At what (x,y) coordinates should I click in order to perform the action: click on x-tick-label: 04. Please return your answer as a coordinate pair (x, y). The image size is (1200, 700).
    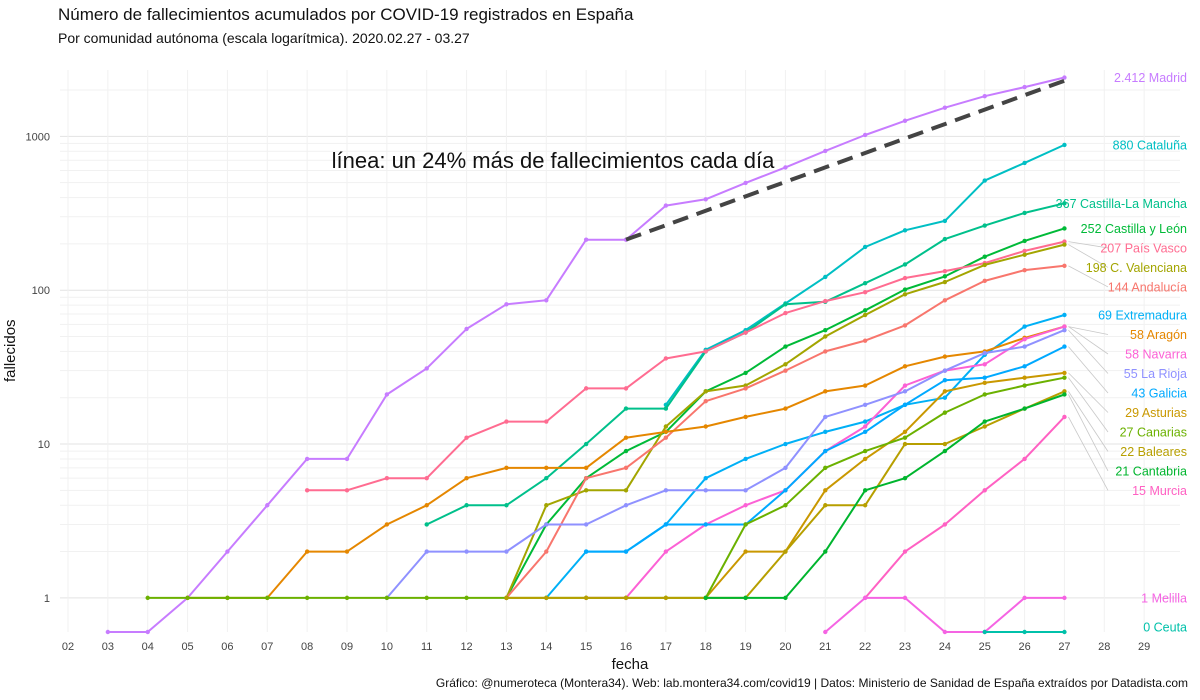
    Looking at the image, I should click on (148, 647).